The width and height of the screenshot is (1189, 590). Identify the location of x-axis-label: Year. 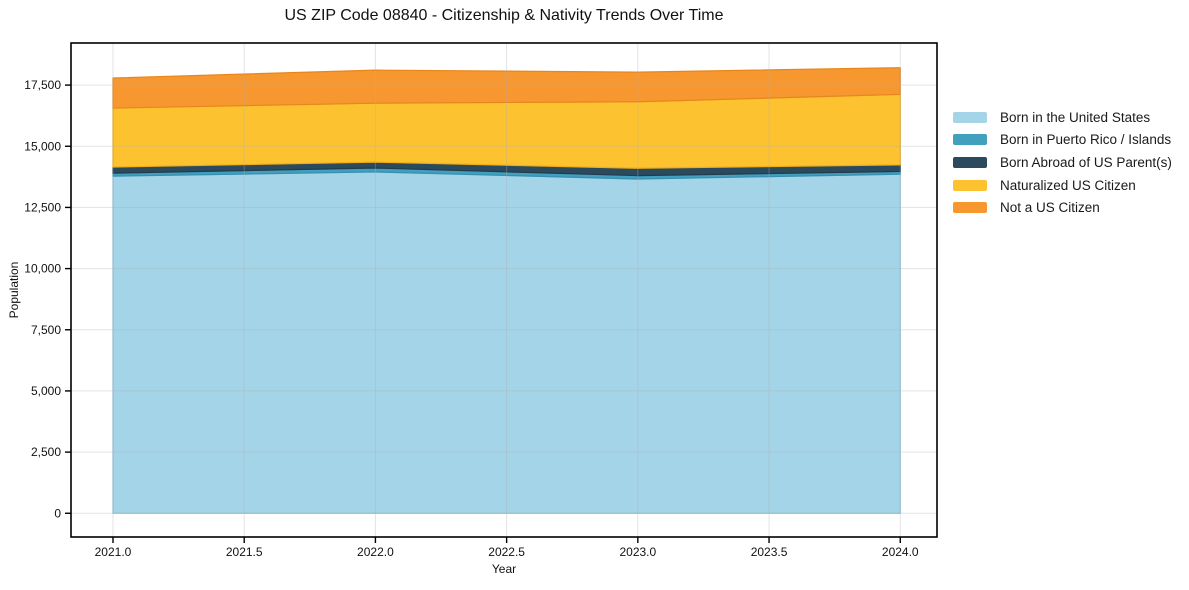
(504, 569).